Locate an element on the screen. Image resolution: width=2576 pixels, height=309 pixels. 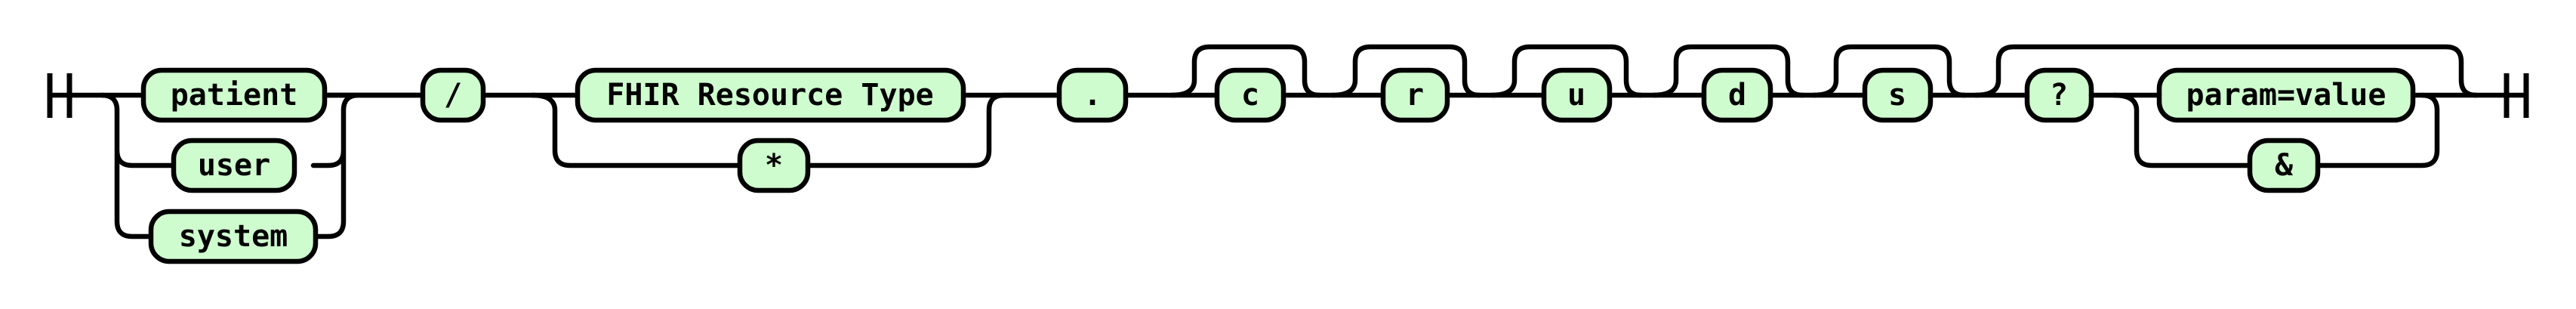
terminal-r: r is located at coordinates (1415, 95).